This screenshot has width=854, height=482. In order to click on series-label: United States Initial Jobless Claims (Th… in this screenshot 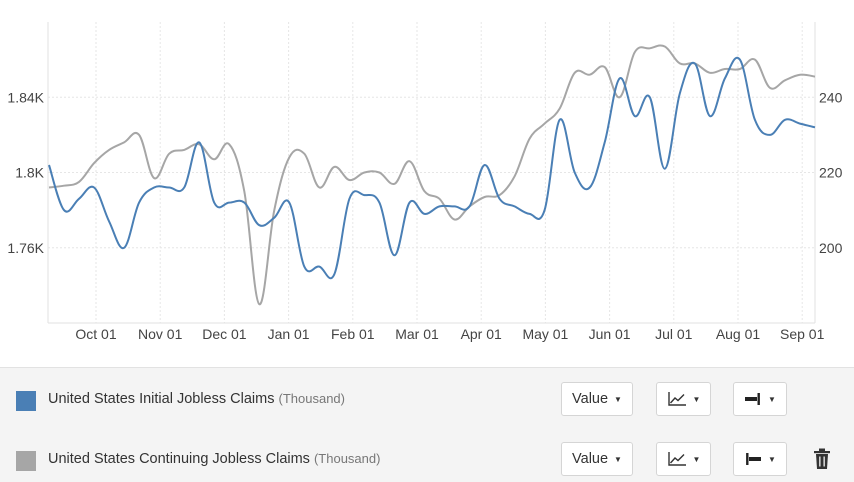, I will do `click(196, 399)`.